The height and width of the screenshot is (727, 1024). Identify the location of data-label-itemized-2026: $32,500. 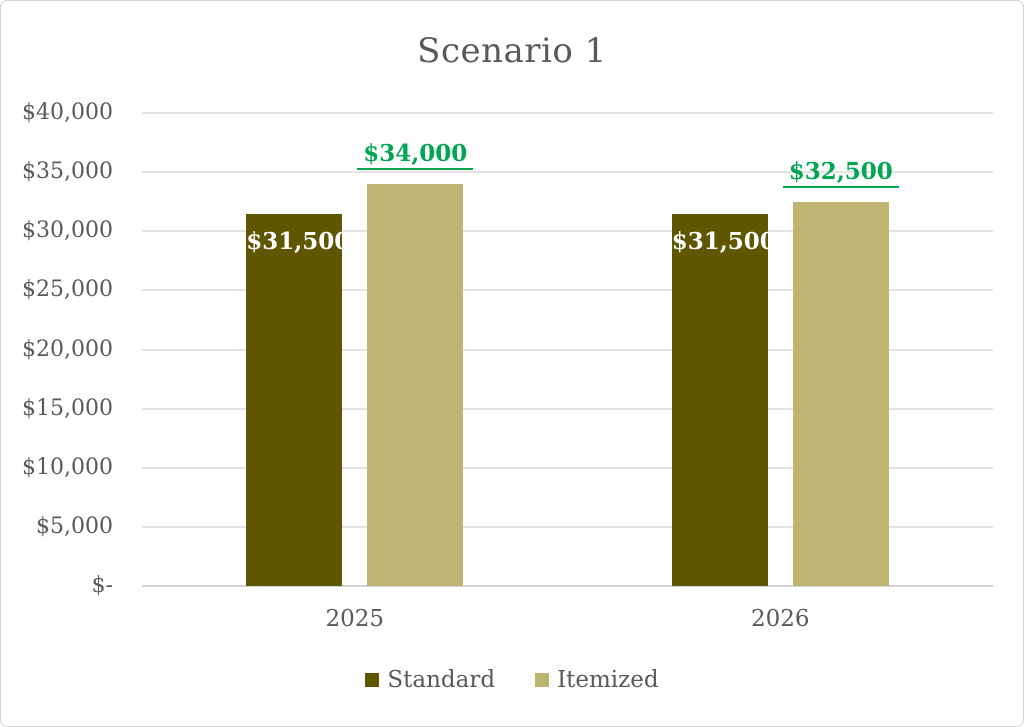
(841, 173).